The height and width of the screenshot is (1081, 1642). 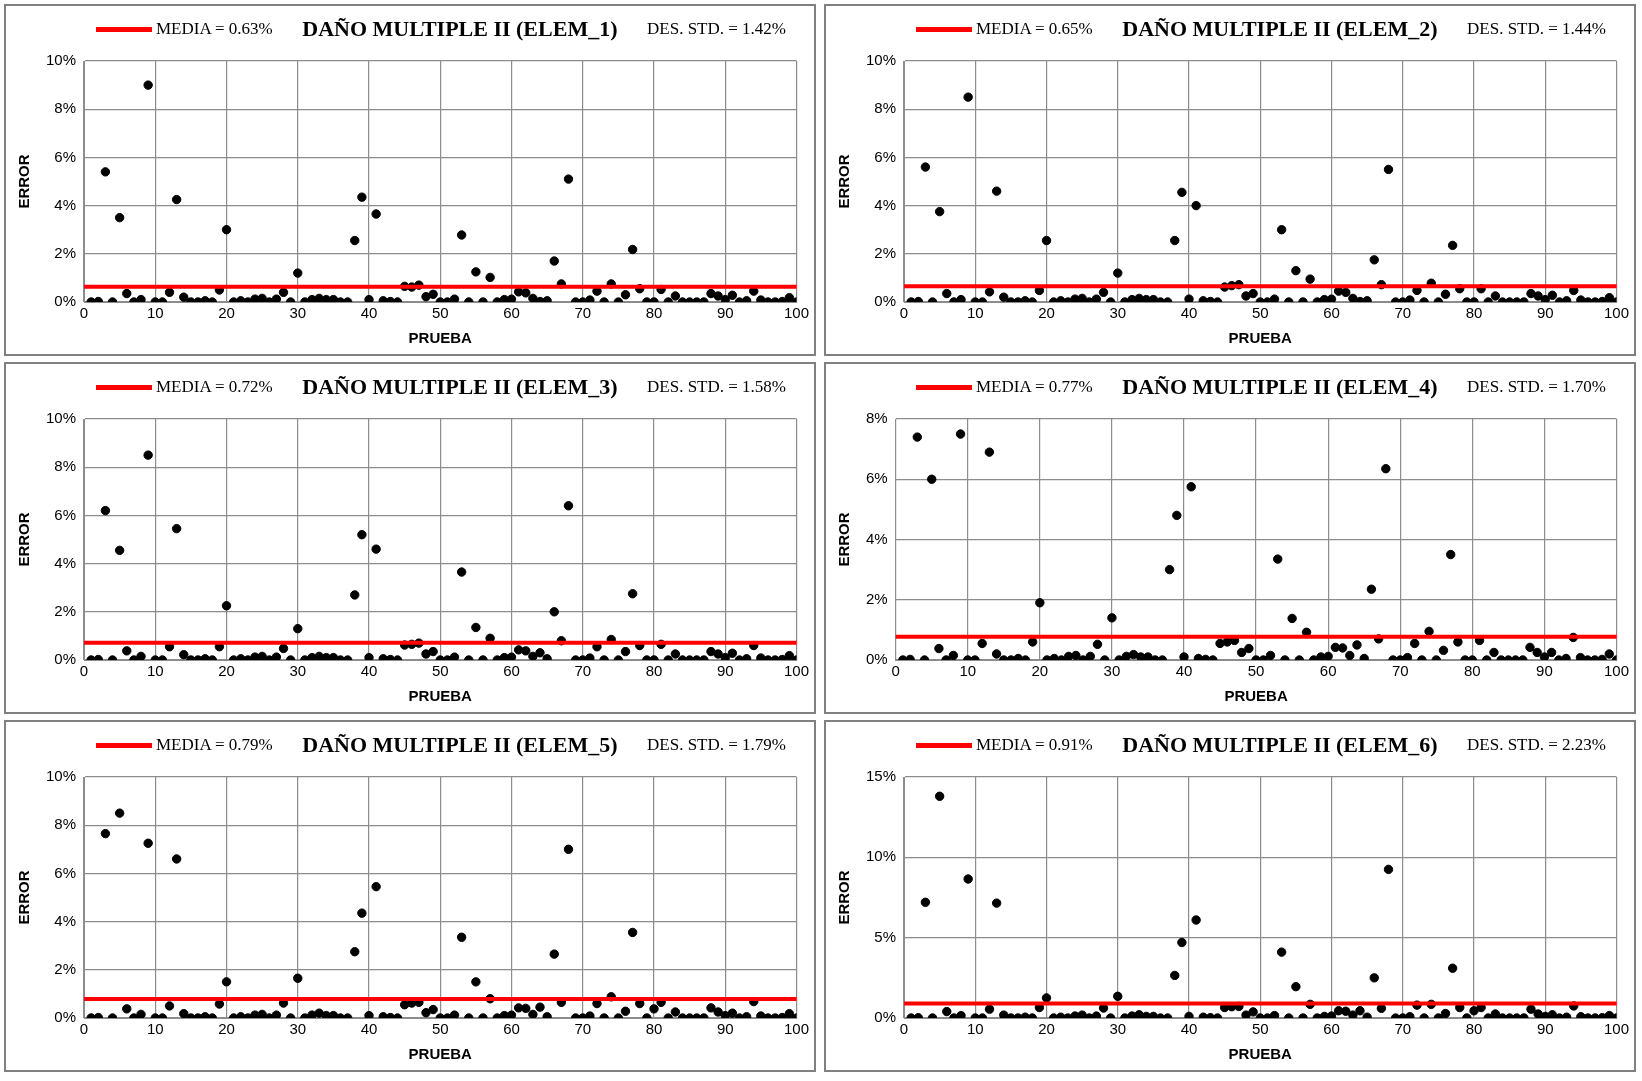 I want to click on text: DES. STD. = 1.58%, so click(x=716, y=387).